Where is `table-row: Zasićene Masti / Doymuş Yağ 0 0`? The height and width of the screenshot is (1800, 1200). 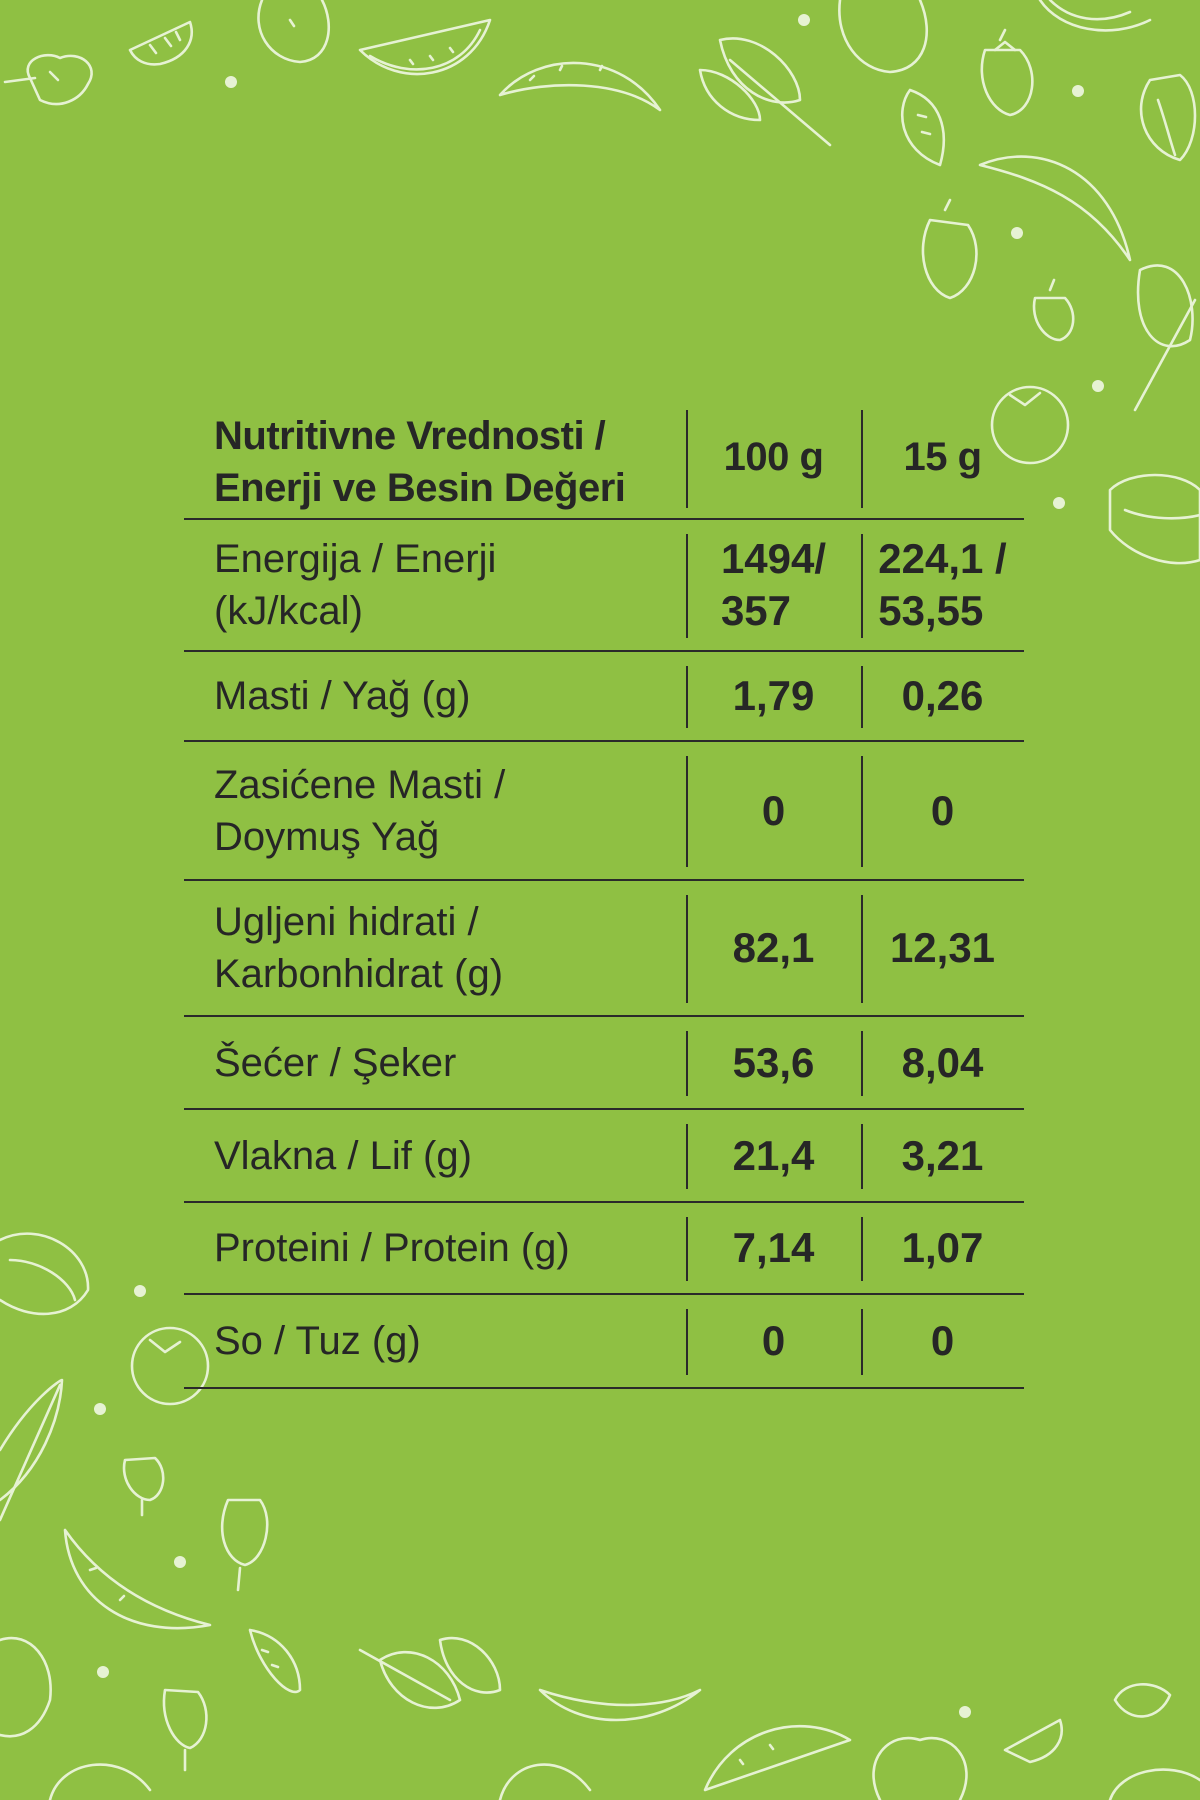 table-row: Zasićene Masti / Doymuş Yağ 0 0 is located at coordinates (604, 811).